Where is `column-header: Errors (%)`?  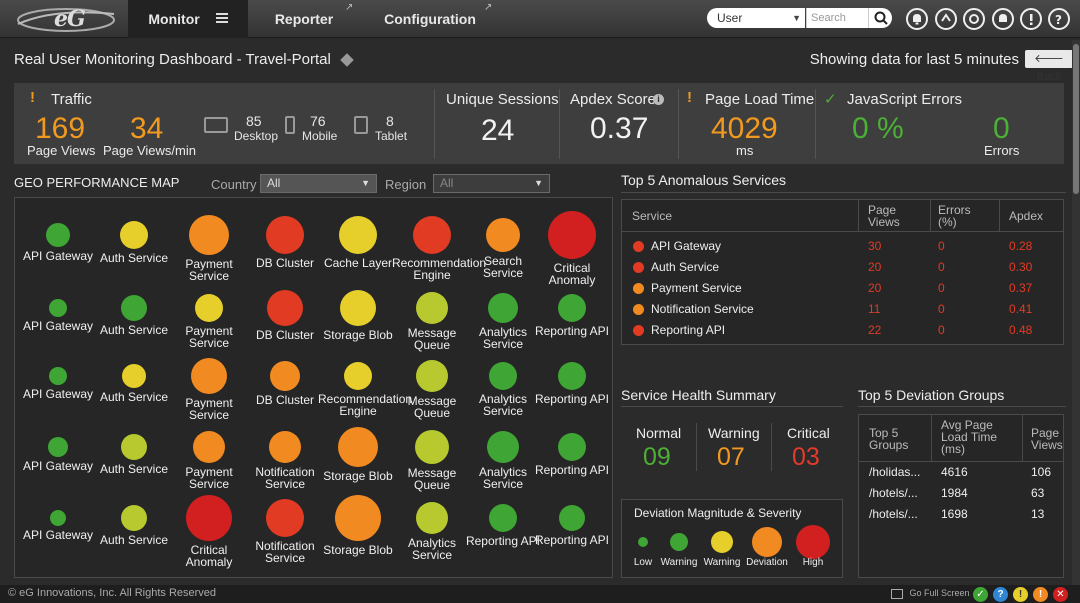
column-header: Errors (%) is located at coordinates (954, 216).